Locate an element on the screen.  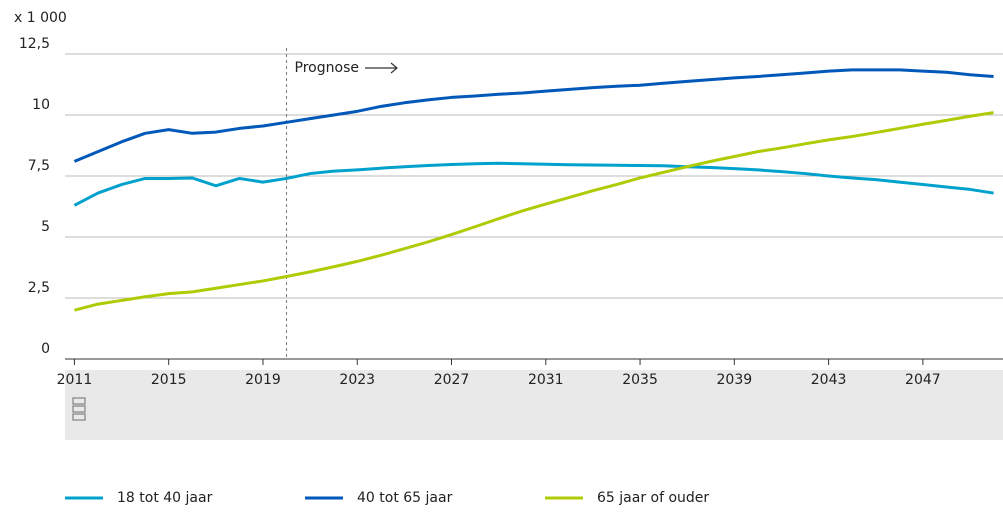
annotation-arrow is located at coordinates (381, 68).